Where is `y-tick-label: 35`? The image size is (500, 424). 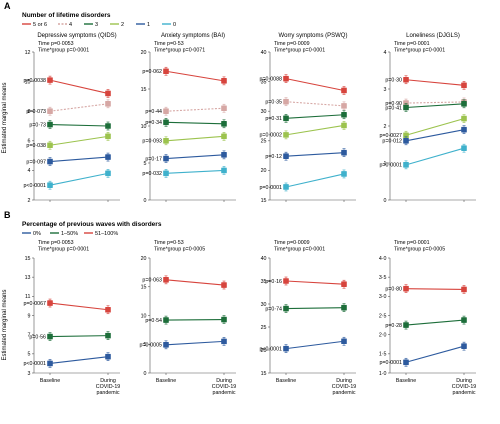
y-tick-label: 35 is located at coordinates (264, 82).